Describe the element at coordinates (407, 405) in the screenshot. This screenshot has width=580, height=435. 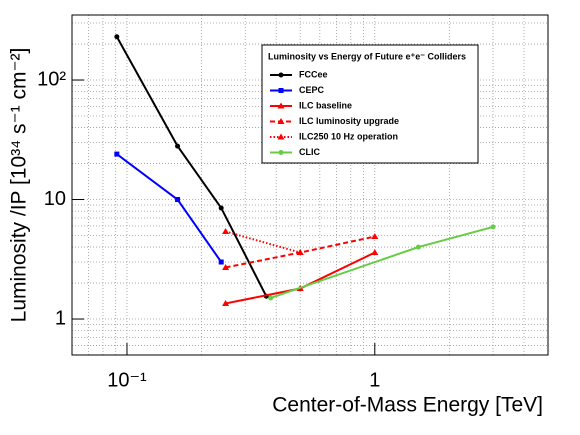
I see `x-axis-title: Center-of-Mass Energy [TeV]` at that location.